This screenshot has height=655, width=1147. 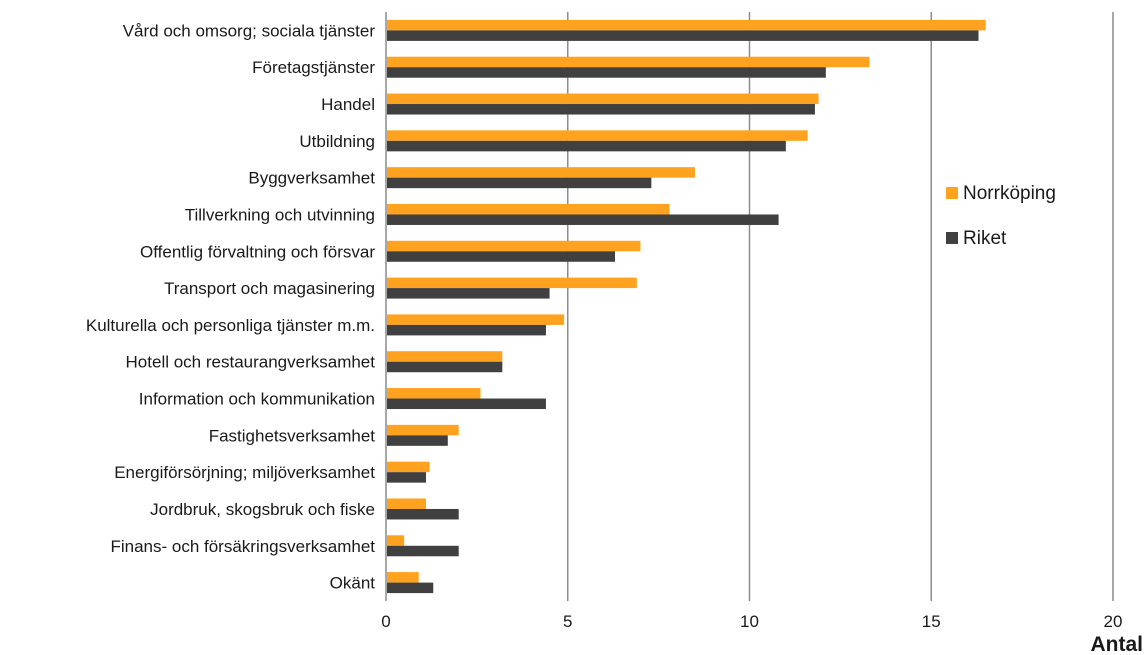 I want to click on legend-swatch-norrk-ping, so click(x=952, y=193).